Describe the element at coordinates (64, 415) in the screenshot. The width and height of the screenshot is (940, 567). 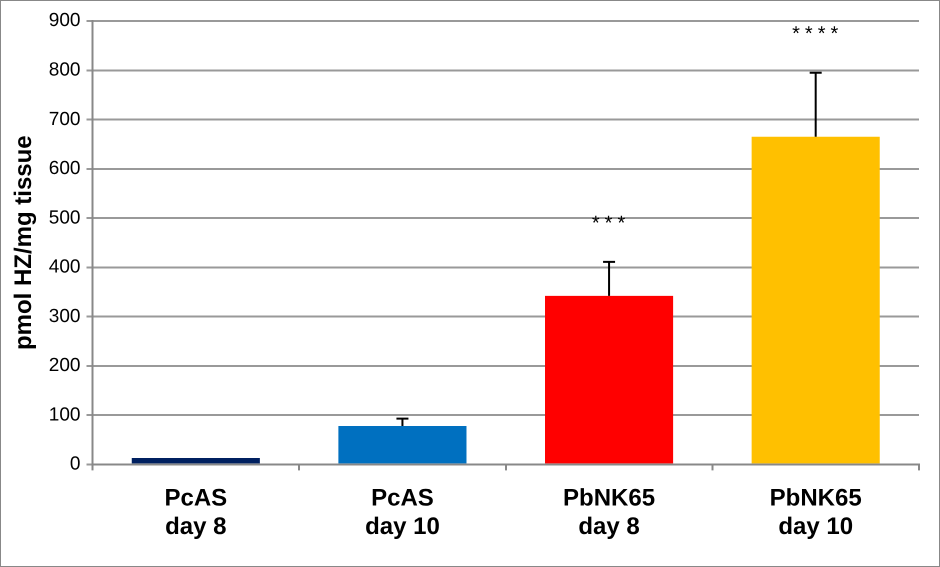
I see `y-tick-label: 100` at that location.